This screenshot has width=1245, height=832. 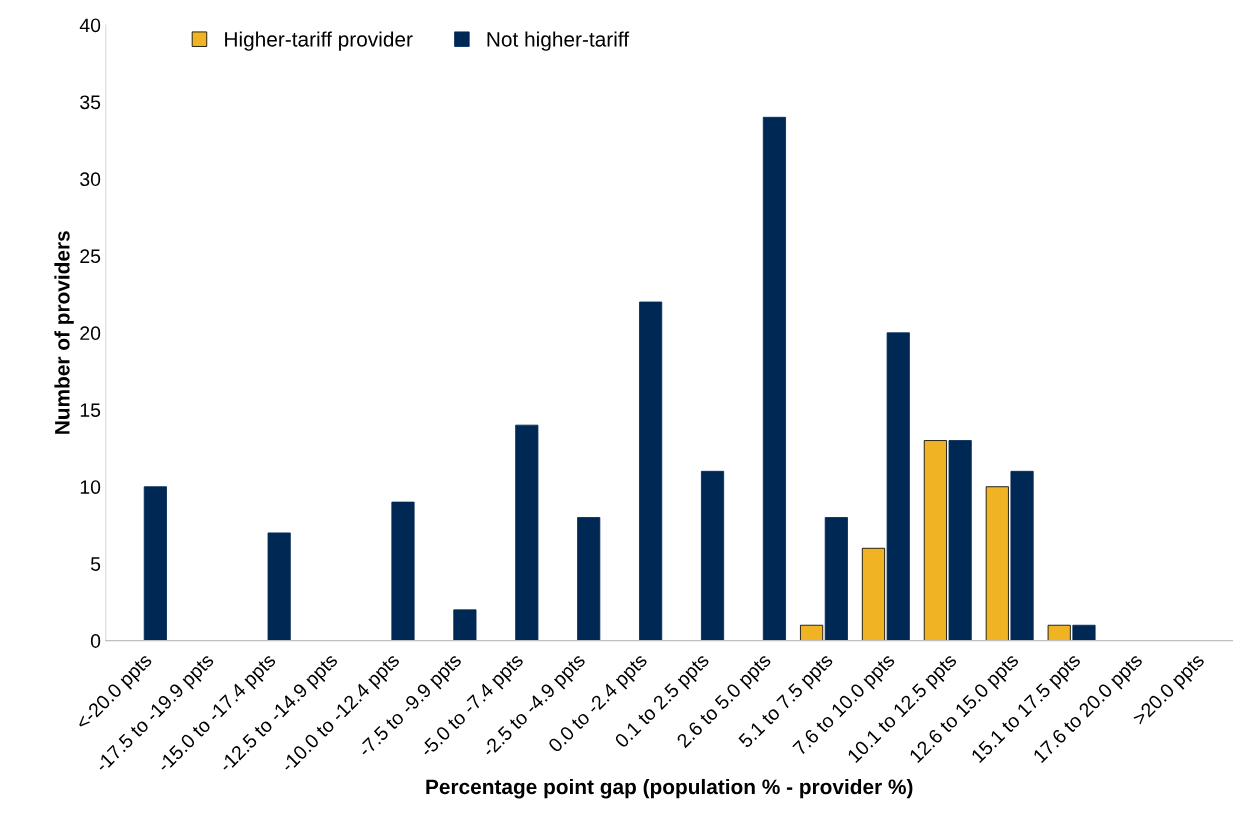 I want to click on y-tick-label: 30, so click(x=90, y=179).